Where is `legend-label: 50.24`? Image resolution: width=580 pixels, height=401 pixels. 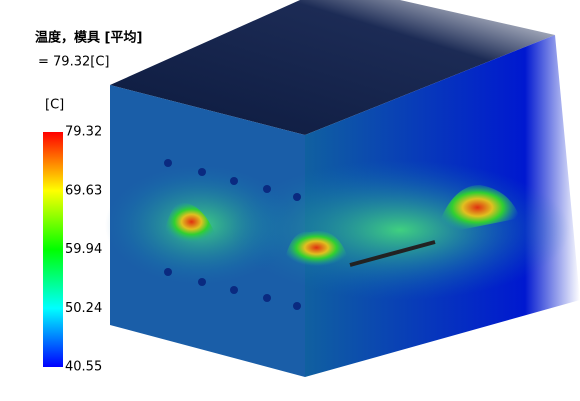
legend-label: 50.24 is located at coordinates (83, 308).